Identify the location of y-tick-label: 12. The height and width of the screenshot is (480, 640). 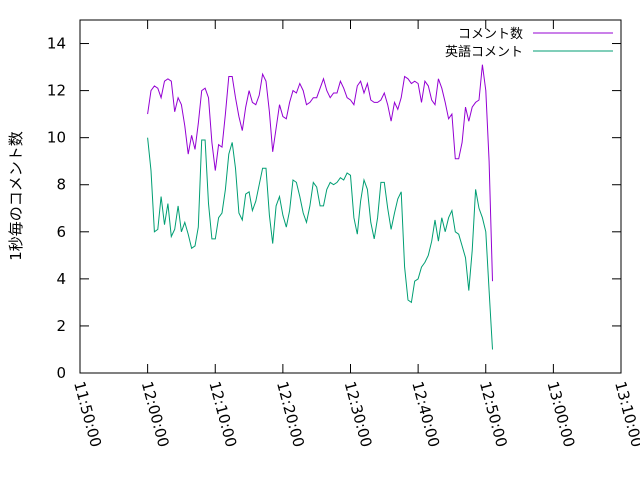
(56, 91).